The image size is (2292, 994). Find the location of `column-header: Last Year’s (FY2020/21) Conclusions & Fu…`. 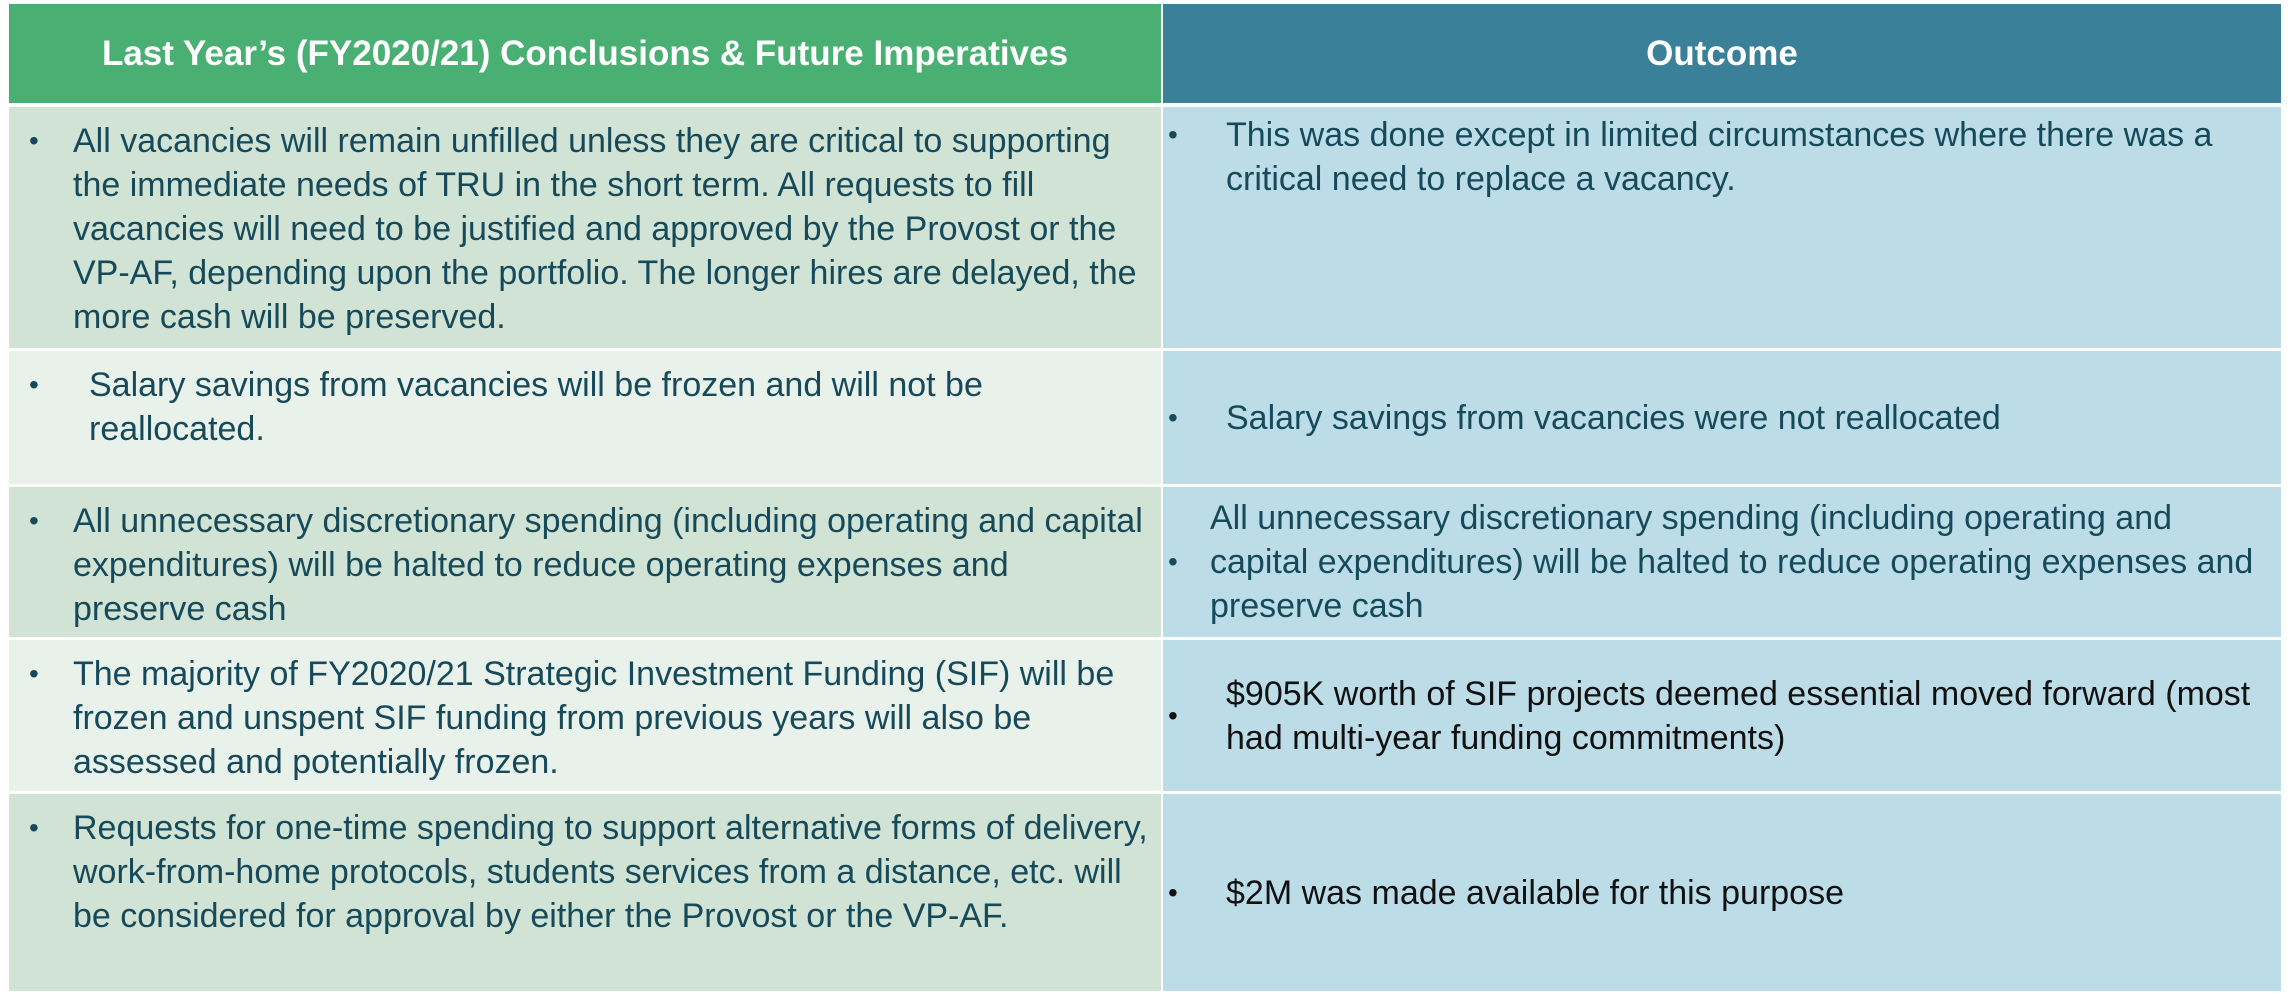

column-header: Last Year’s (FY2020/21) Conclusions & Fu… is located at coordinates (585, 55).